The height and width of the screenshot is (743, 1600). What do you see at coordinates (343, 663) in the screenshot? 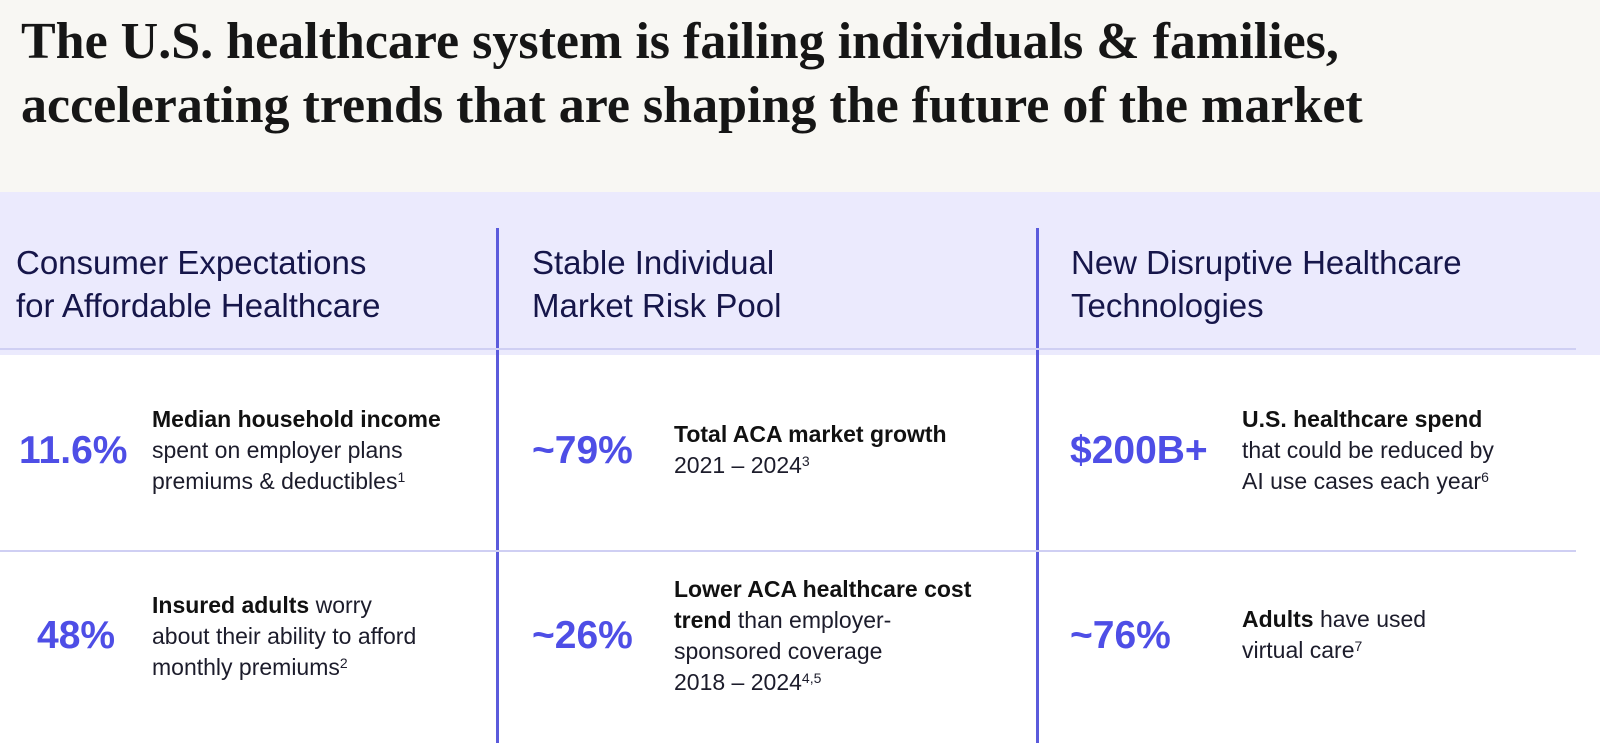
I see `footnote-marker: 2` at bounding box center [343, 663].